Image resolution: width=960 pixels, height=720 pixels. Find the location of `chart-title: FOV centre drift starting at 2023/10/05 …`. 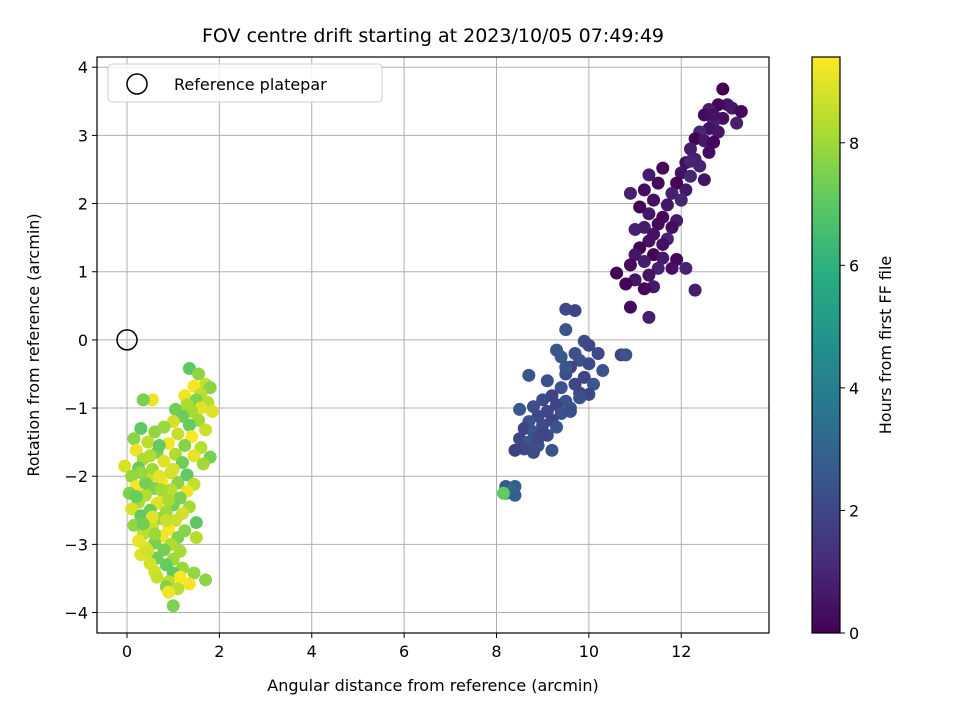

chart-title: FOV centre drift starting at 2023/10/05 … is located at coordinates (433, 36).